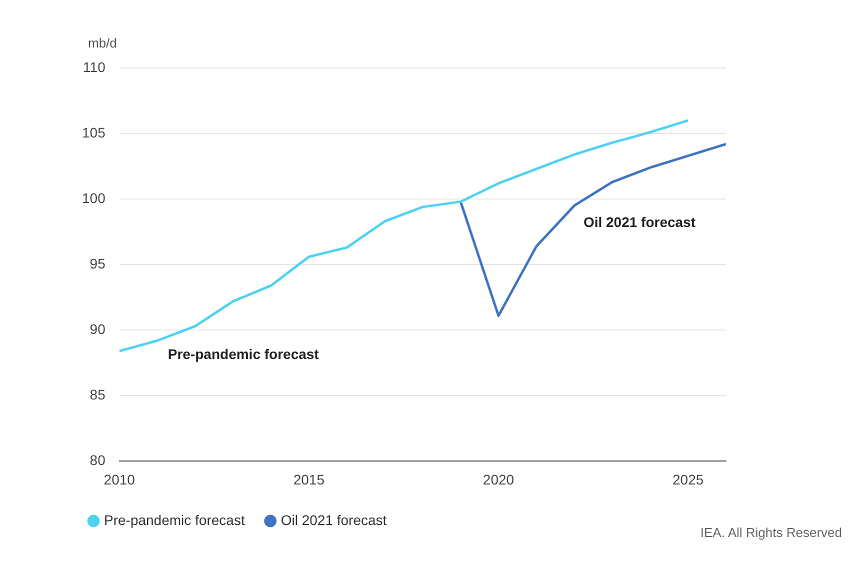 The image size is (854, 585). I want to click on x-tick-label: 2015, so click(309, 479).